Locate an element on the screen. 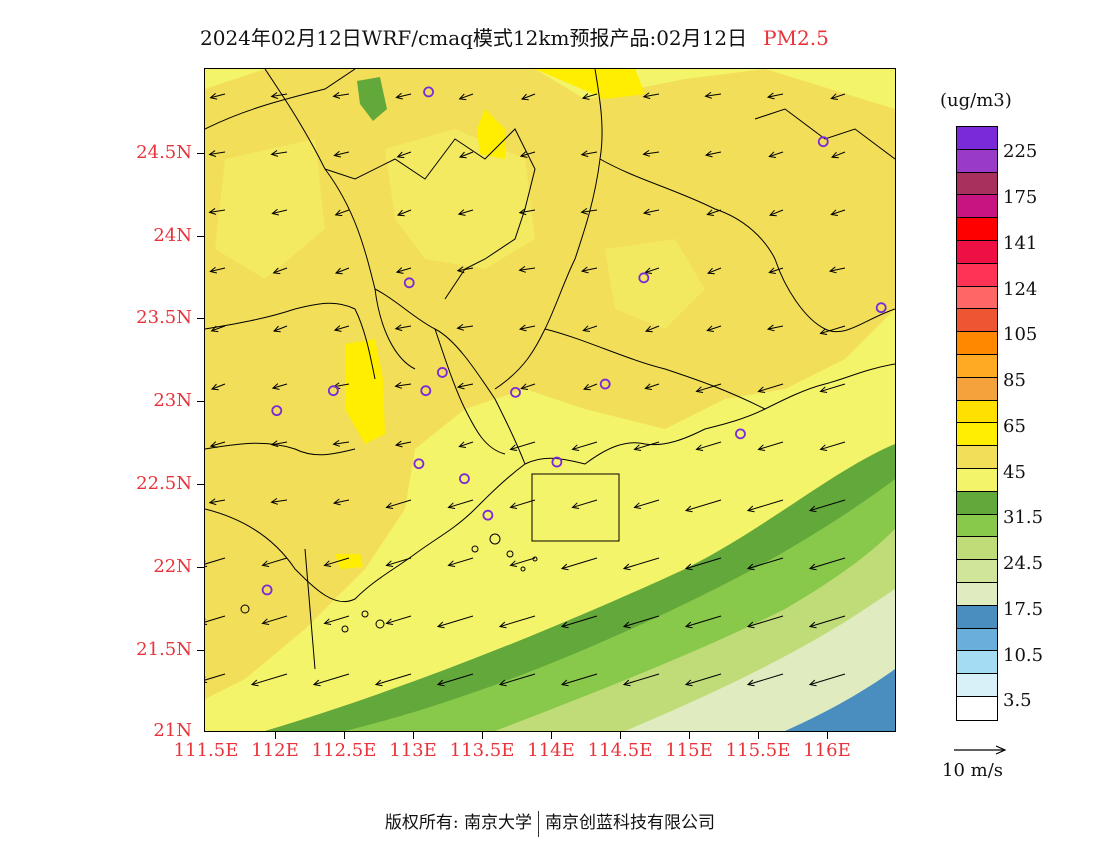 The image size is (1100, 850). colorbar-label: 17.5 is located at coordinates (1023, 609).